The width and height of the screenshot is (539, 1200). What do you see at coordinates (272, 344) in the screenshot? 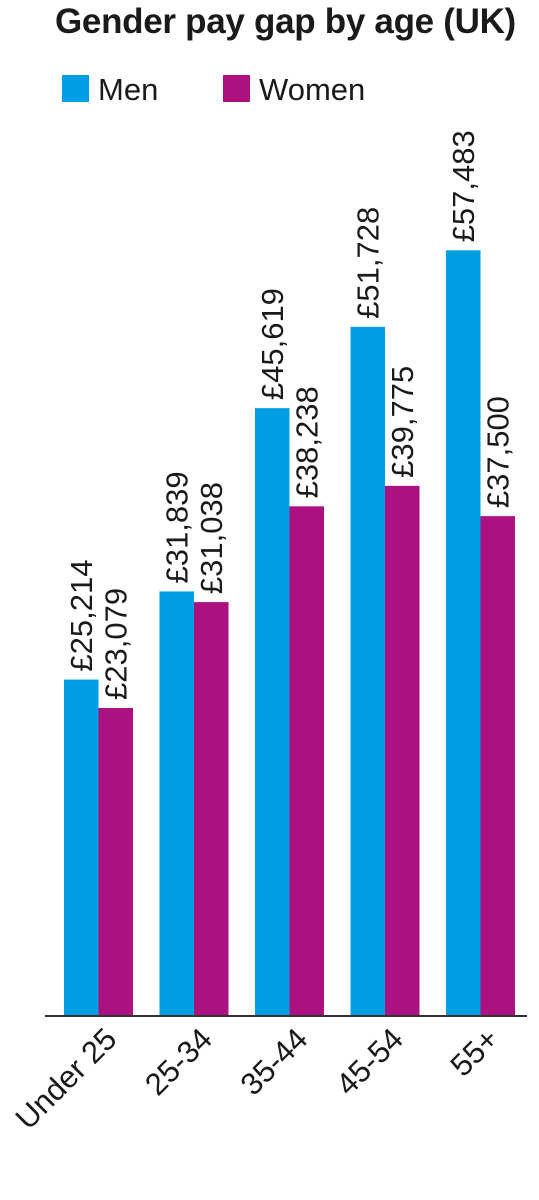
I see `data-label-men-2: £45,619` at bounding box center [272, 344].